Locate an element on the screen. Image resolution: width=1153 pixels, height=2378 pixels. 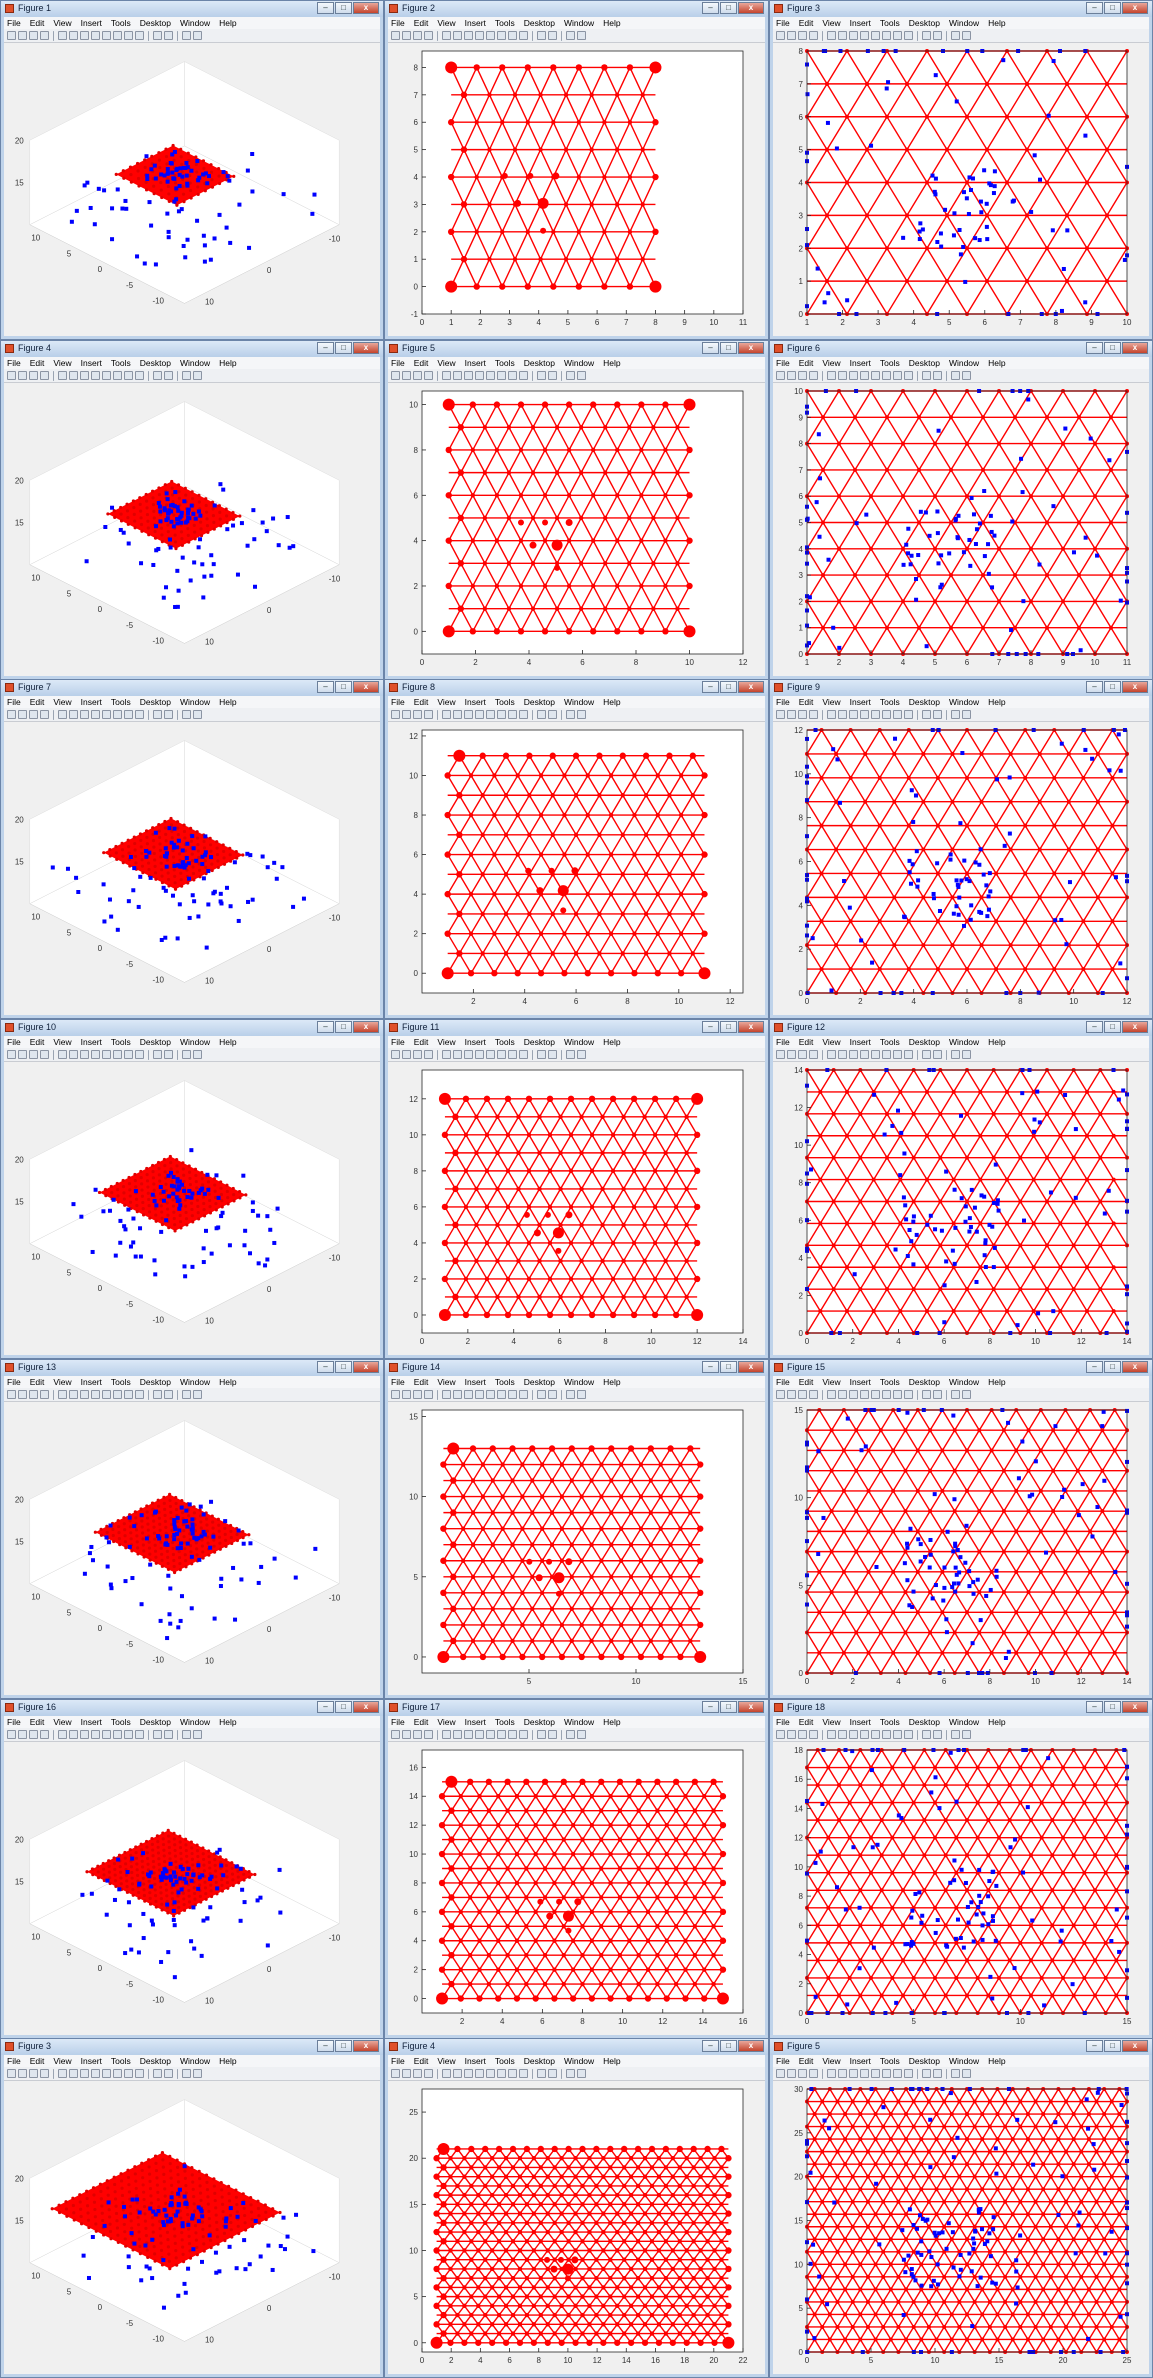
legend-icon is located at coordinates (937, 1054).